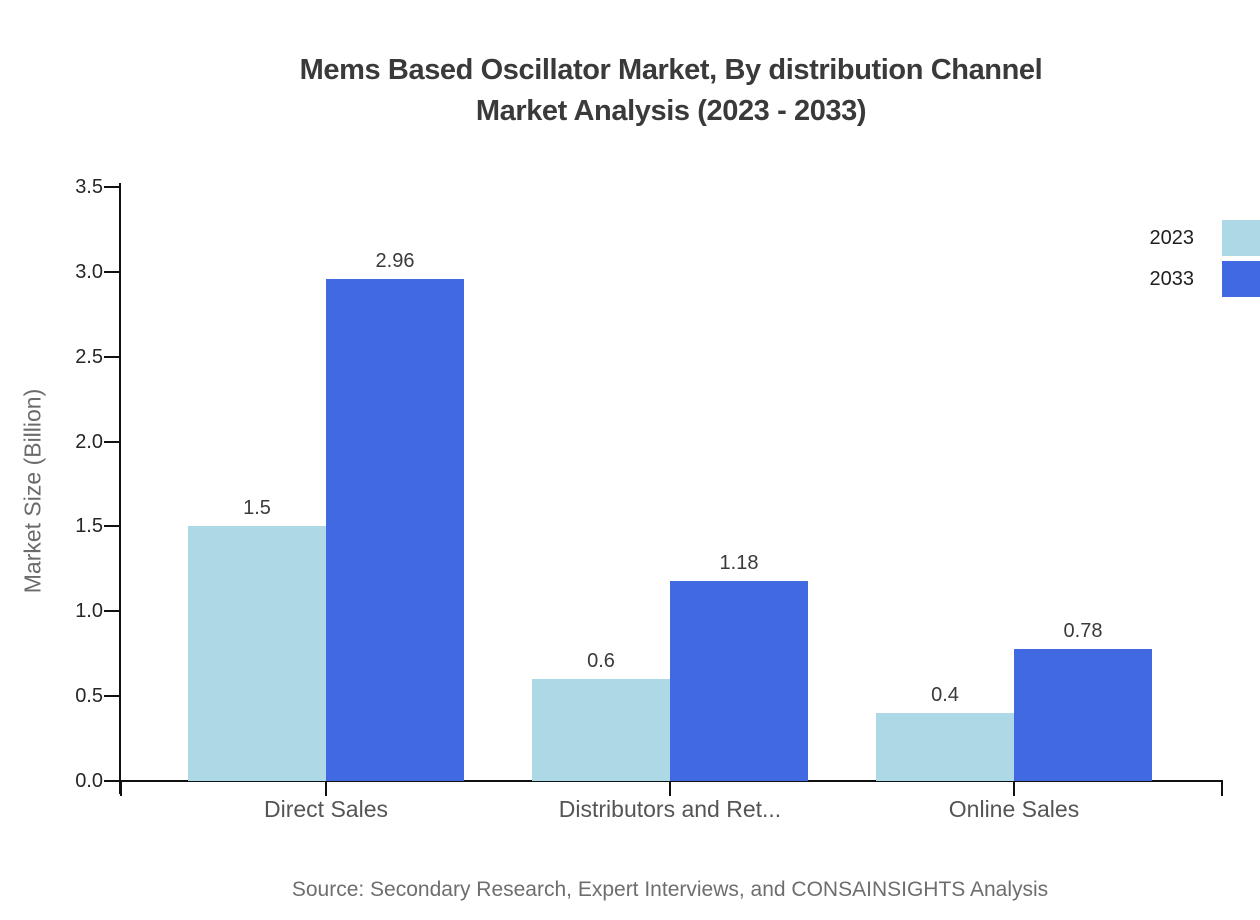  I want to click on legend-item-2033: 2033, so click(1205, 279).